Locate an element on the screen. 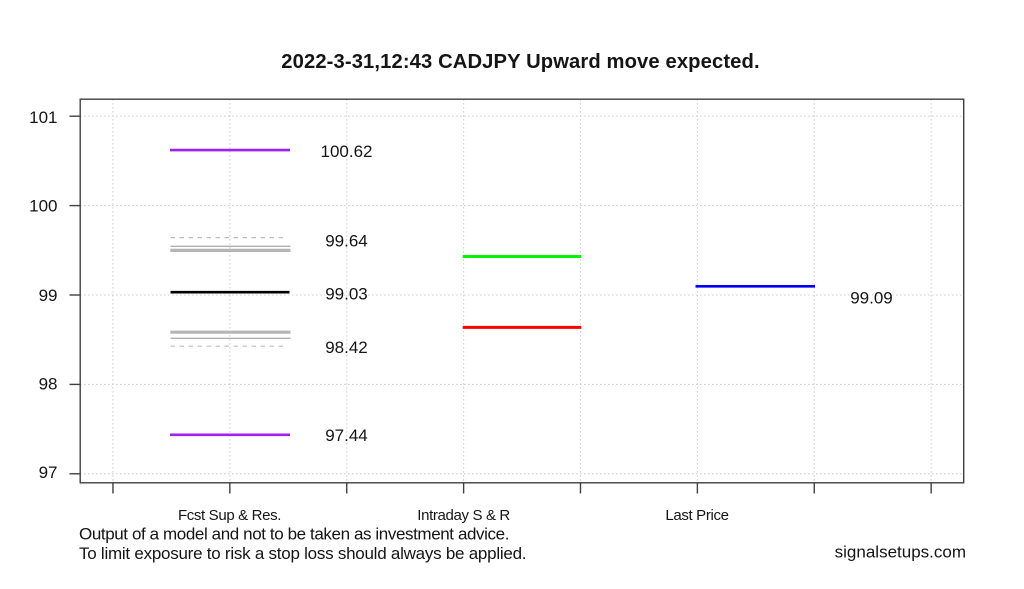 The height and width of the screenshot is (589, 1024). svg-text: Intraday S & R is located at coordinates (463, 515).